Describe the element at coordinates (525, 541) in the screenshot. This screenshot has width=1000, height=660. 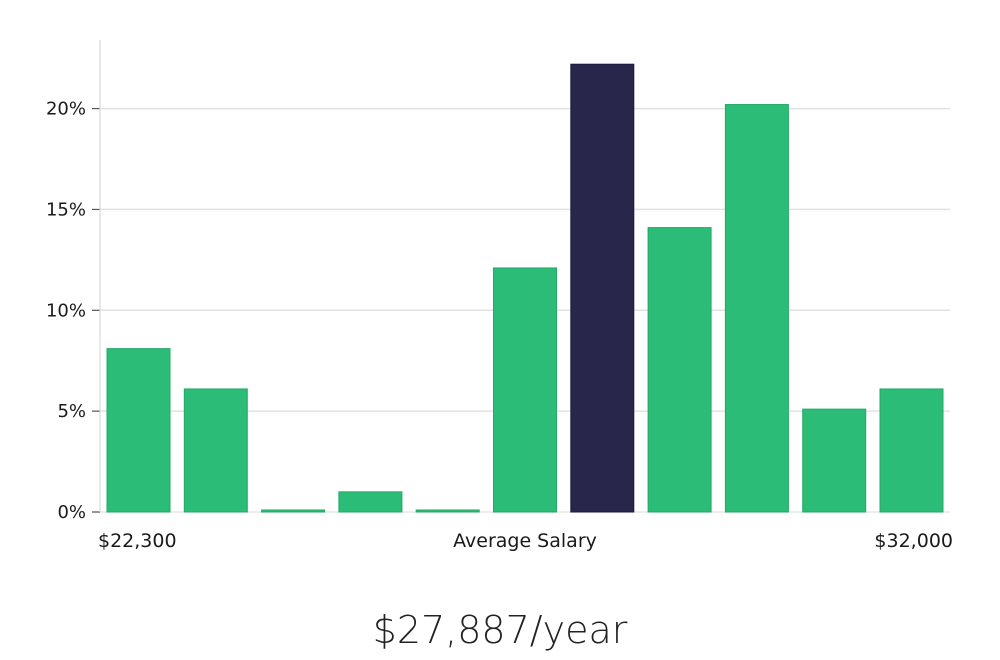
I see `x-axis-title: Average Salary` at that location.